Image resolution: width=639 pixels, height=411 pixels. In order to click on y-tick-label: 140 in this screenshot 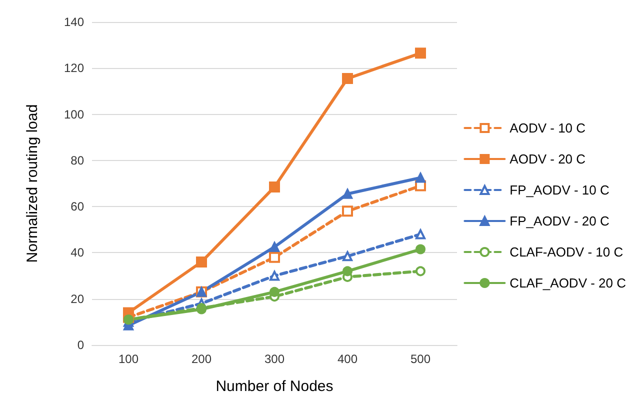, I will do `click(74, 22)`.